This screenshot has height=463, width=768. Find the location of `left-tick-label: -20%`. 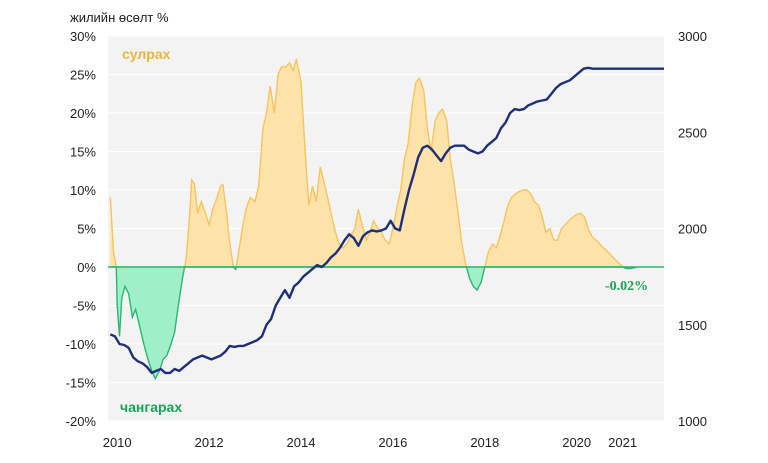

left-tick-label: -20% is located at coordinates (81, 421).